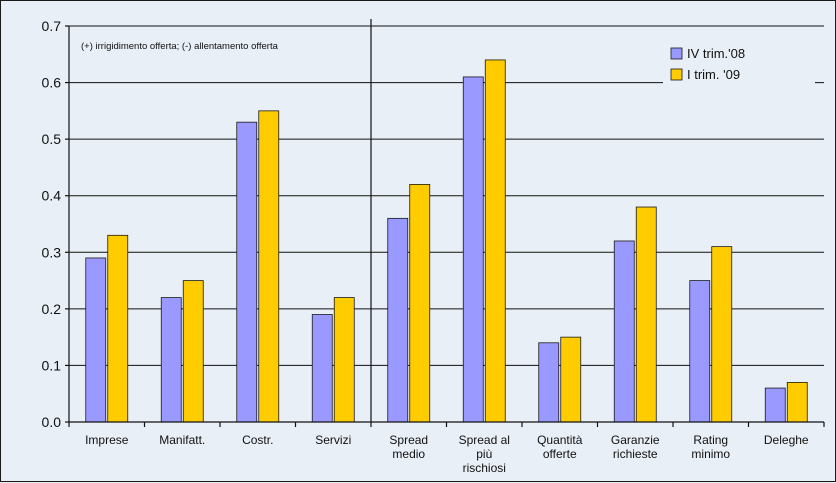  What do you see at coordinates (257, 440) in the screenshot?
I see `x-category-label: Costr.` at bounding box center [257, 440].